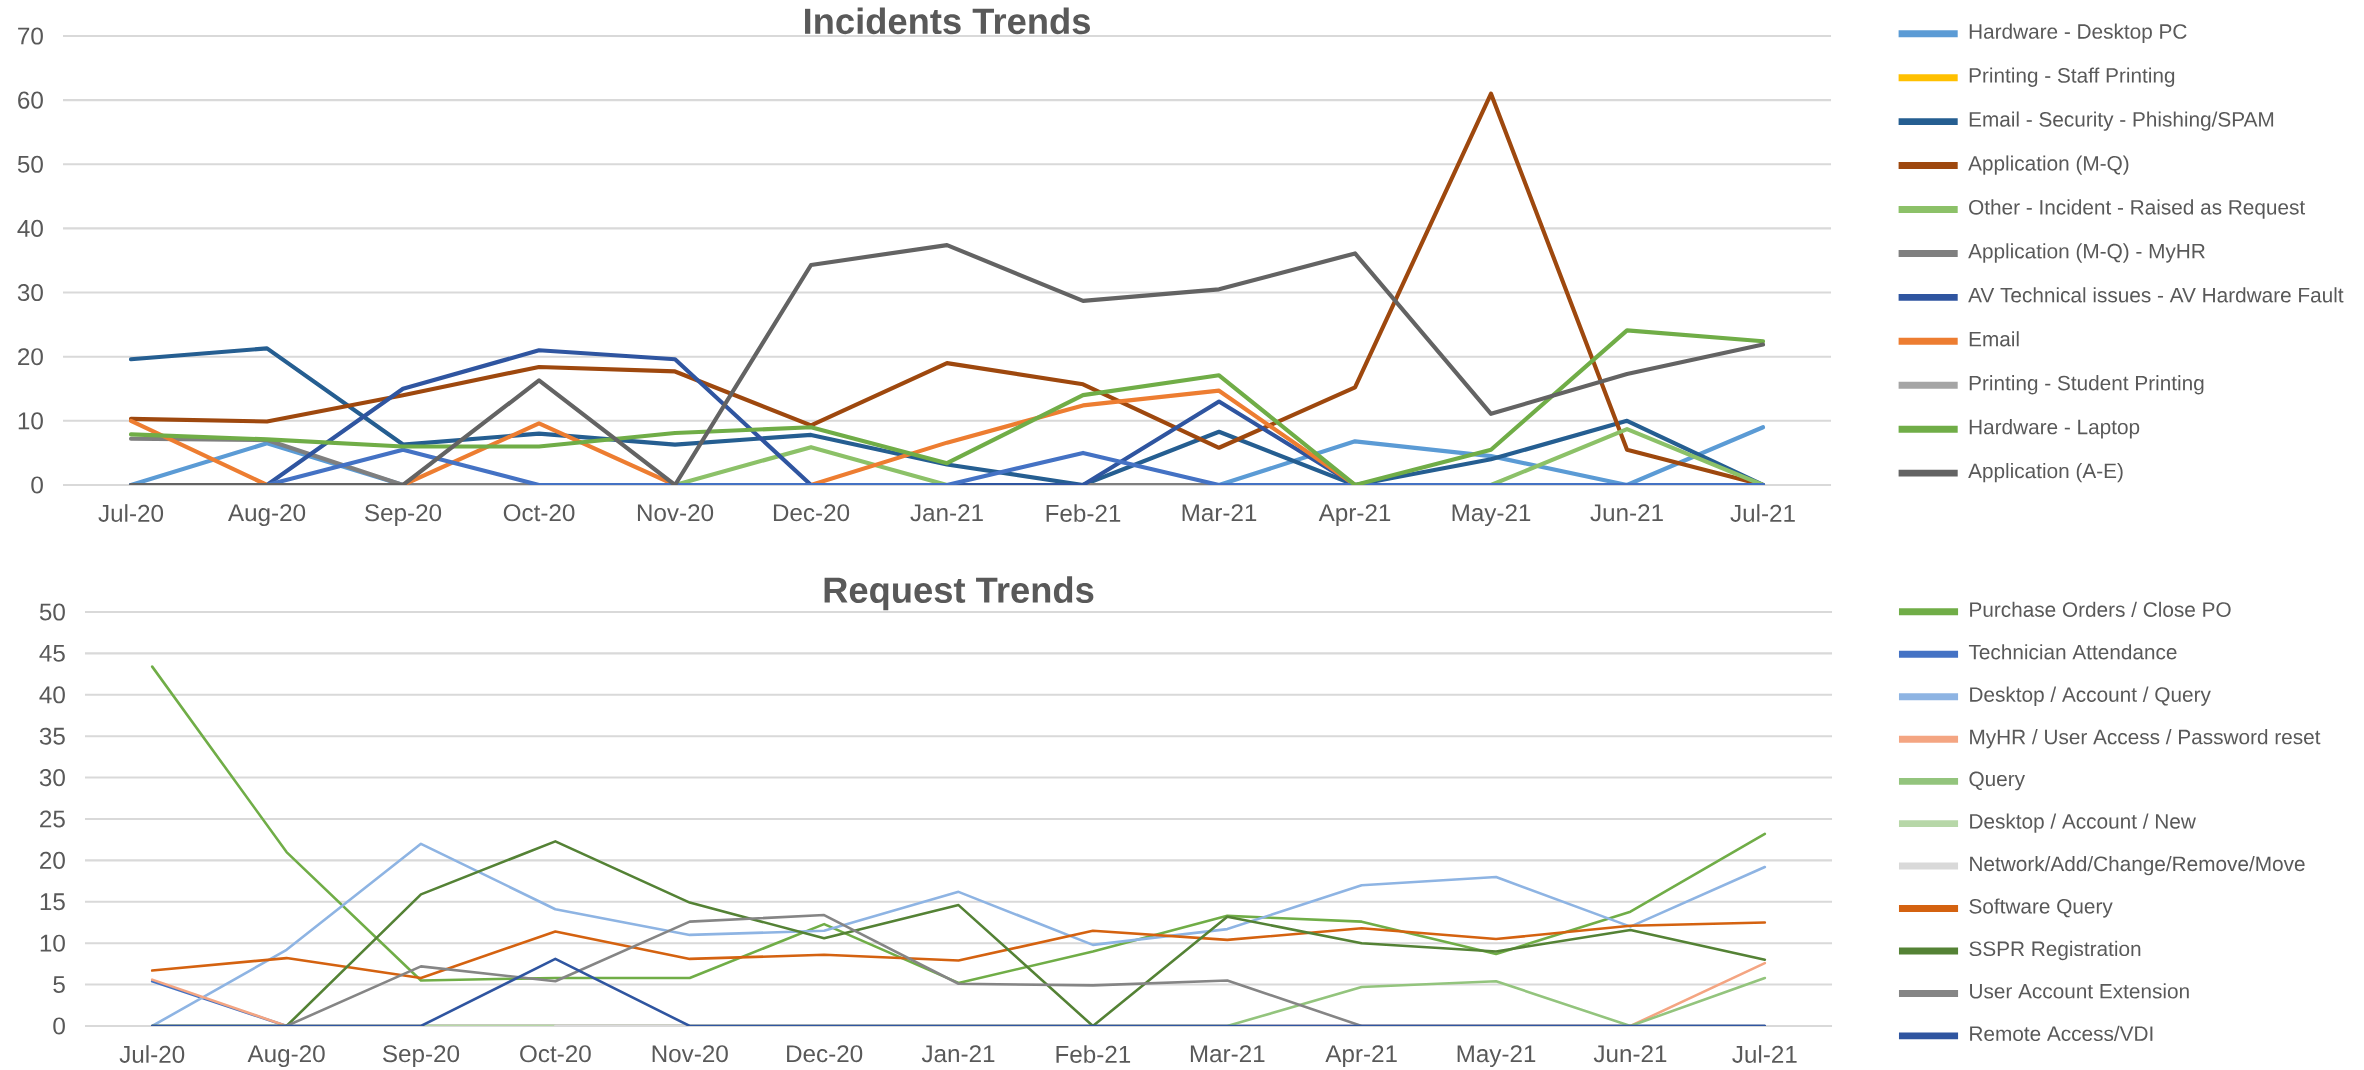  Describe the element at coordinates (52, 902) in the screenshot. I see `y-tick-label: 15` at that location.